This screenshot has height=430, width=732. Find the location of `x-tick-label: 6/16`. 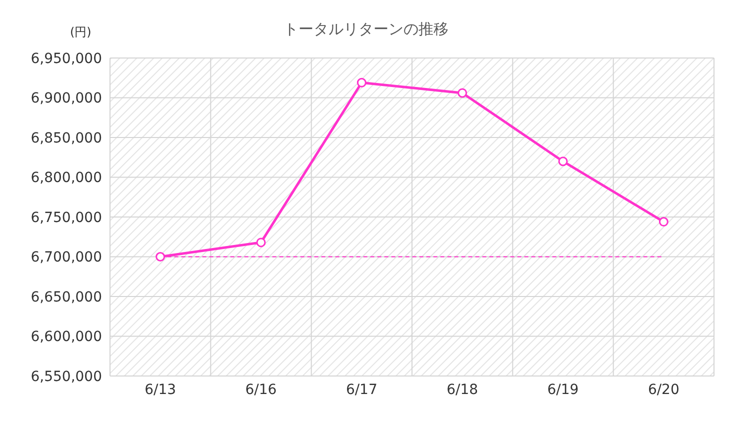

x-tick-label: 6/16 is located at coordinates (261, 390).